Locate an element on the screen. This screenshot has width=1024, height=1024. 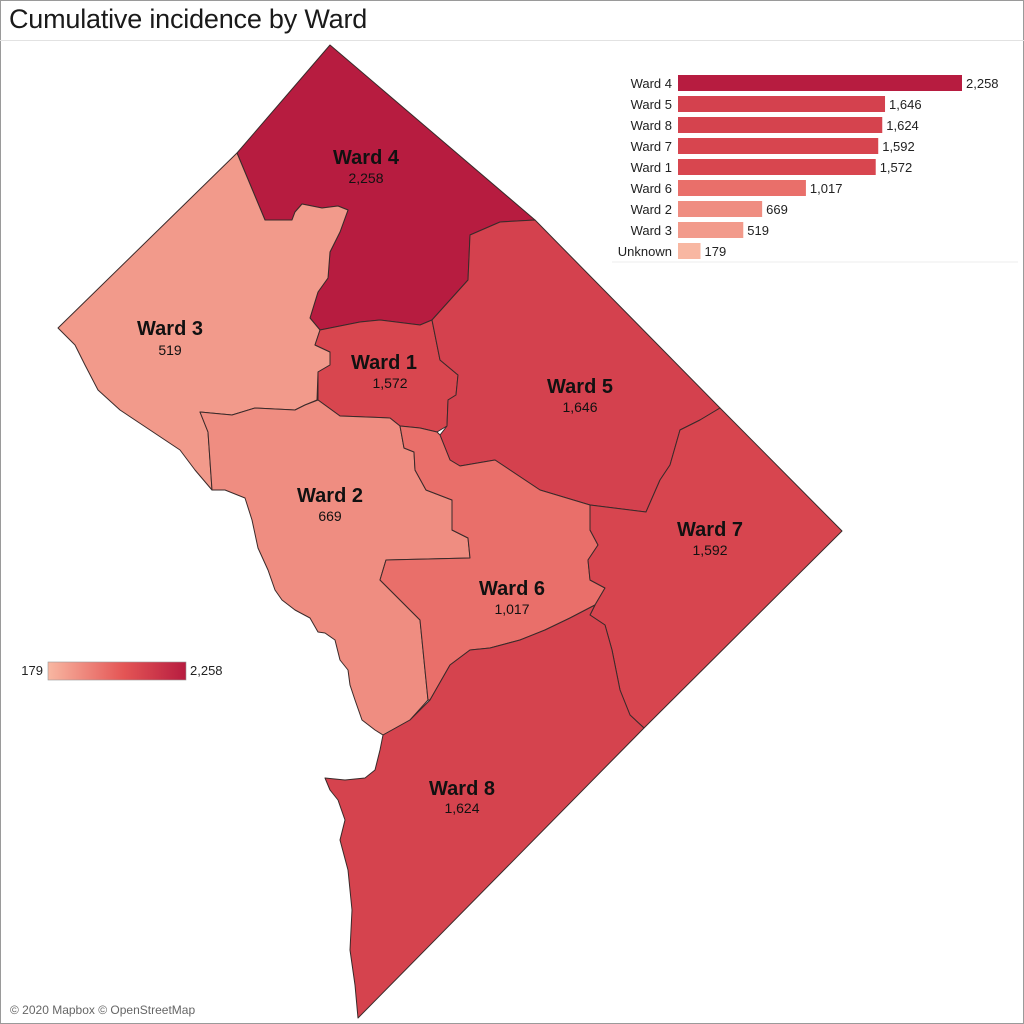
bar-value-ward-5: 1,646 is located at coordinates (905, 104).